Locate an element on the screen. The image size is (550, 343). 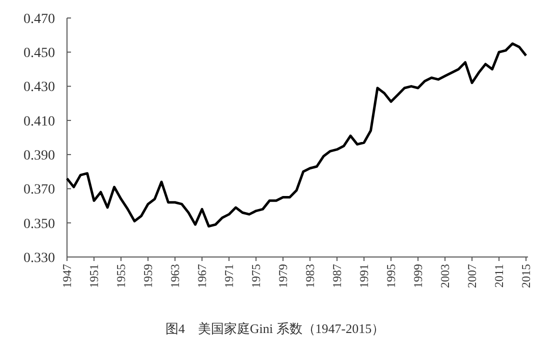
y-tick-label: 0.330 is located at coordinates (39, 258).